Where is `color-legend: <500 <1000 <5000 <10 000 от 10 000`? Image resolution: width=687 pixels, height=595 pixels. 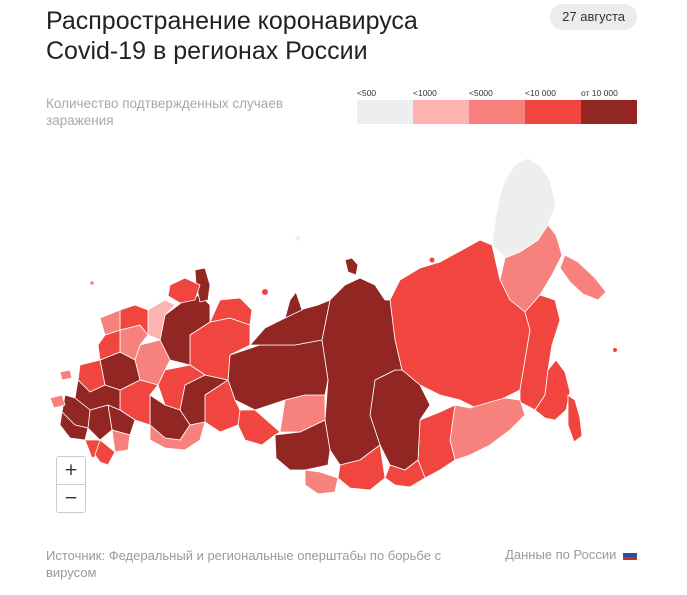
color-legend: <500 <1000 <5000 <10 000 от 10 000 is located at coordinates (497, 106).